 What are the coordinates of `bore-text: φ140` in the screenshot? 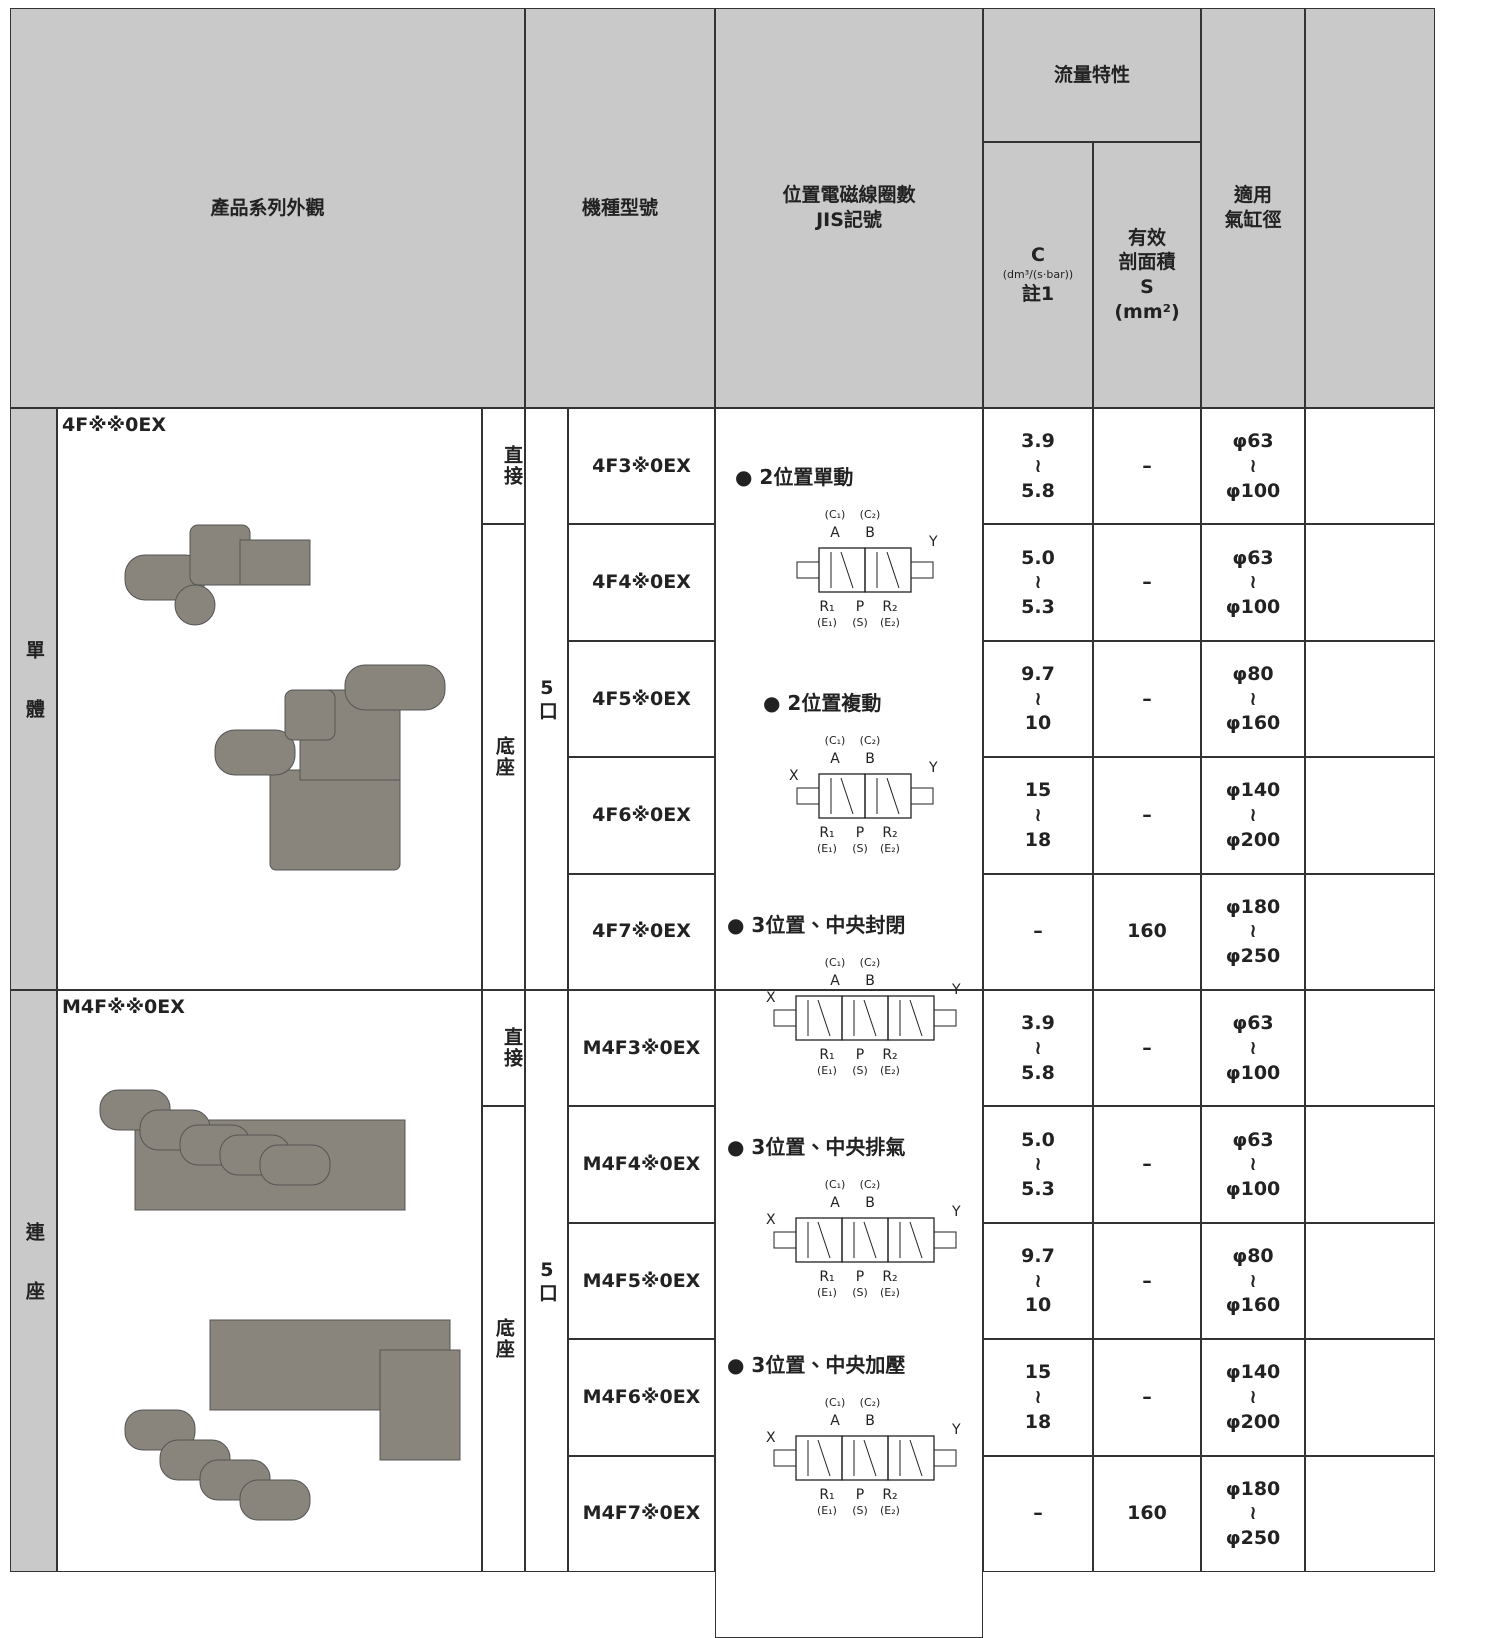 It's located at (1253, 790).